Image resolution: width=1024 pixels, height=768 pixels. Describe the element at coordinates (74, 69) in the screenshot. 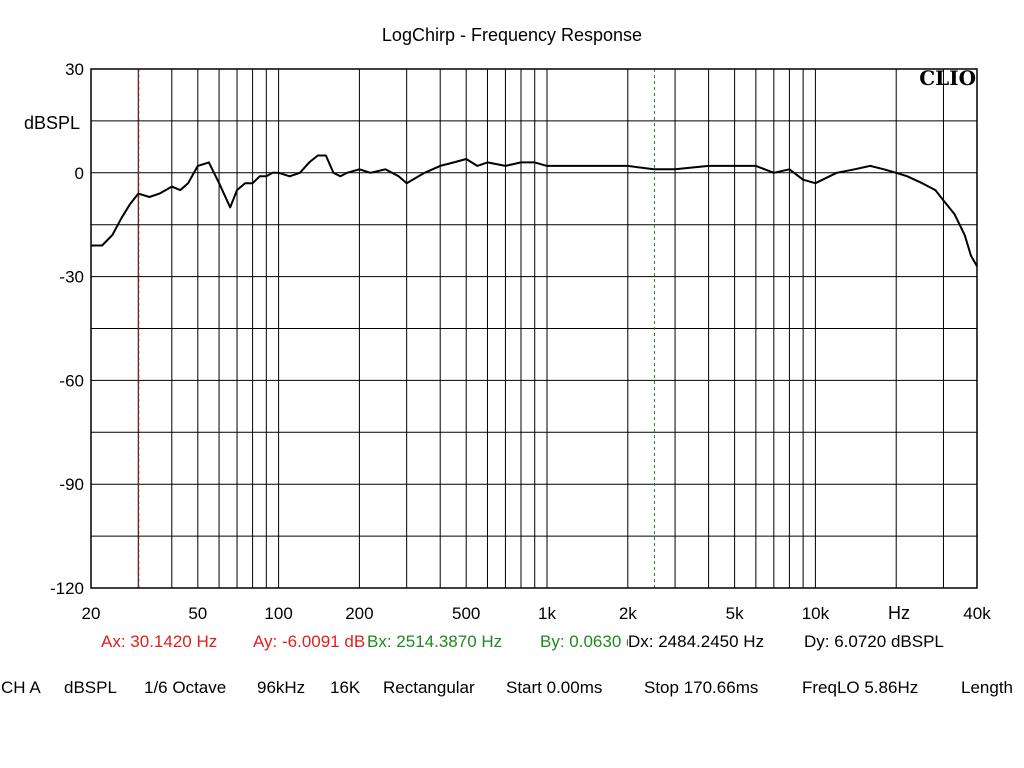

I see `y-tick-label: 30` at that location.